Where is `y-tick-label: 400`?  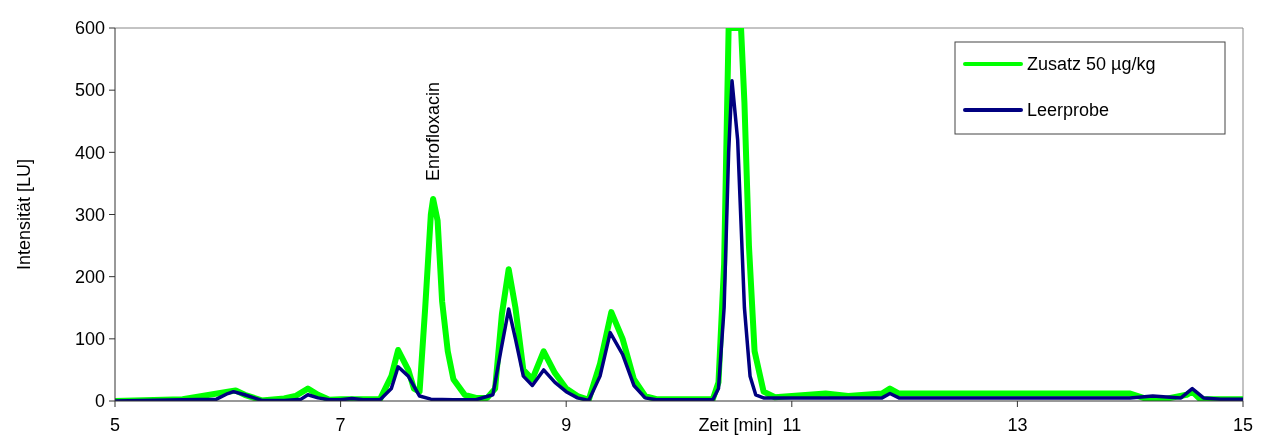
y-tick-label: 400 is located at coordinates (89, 152).